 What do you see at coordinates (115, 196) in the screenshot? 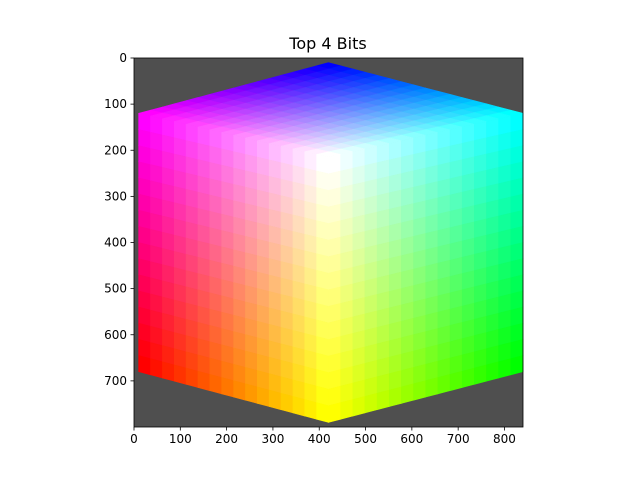
I see `y-tick-label: 300` at bounding box center [115, 196].